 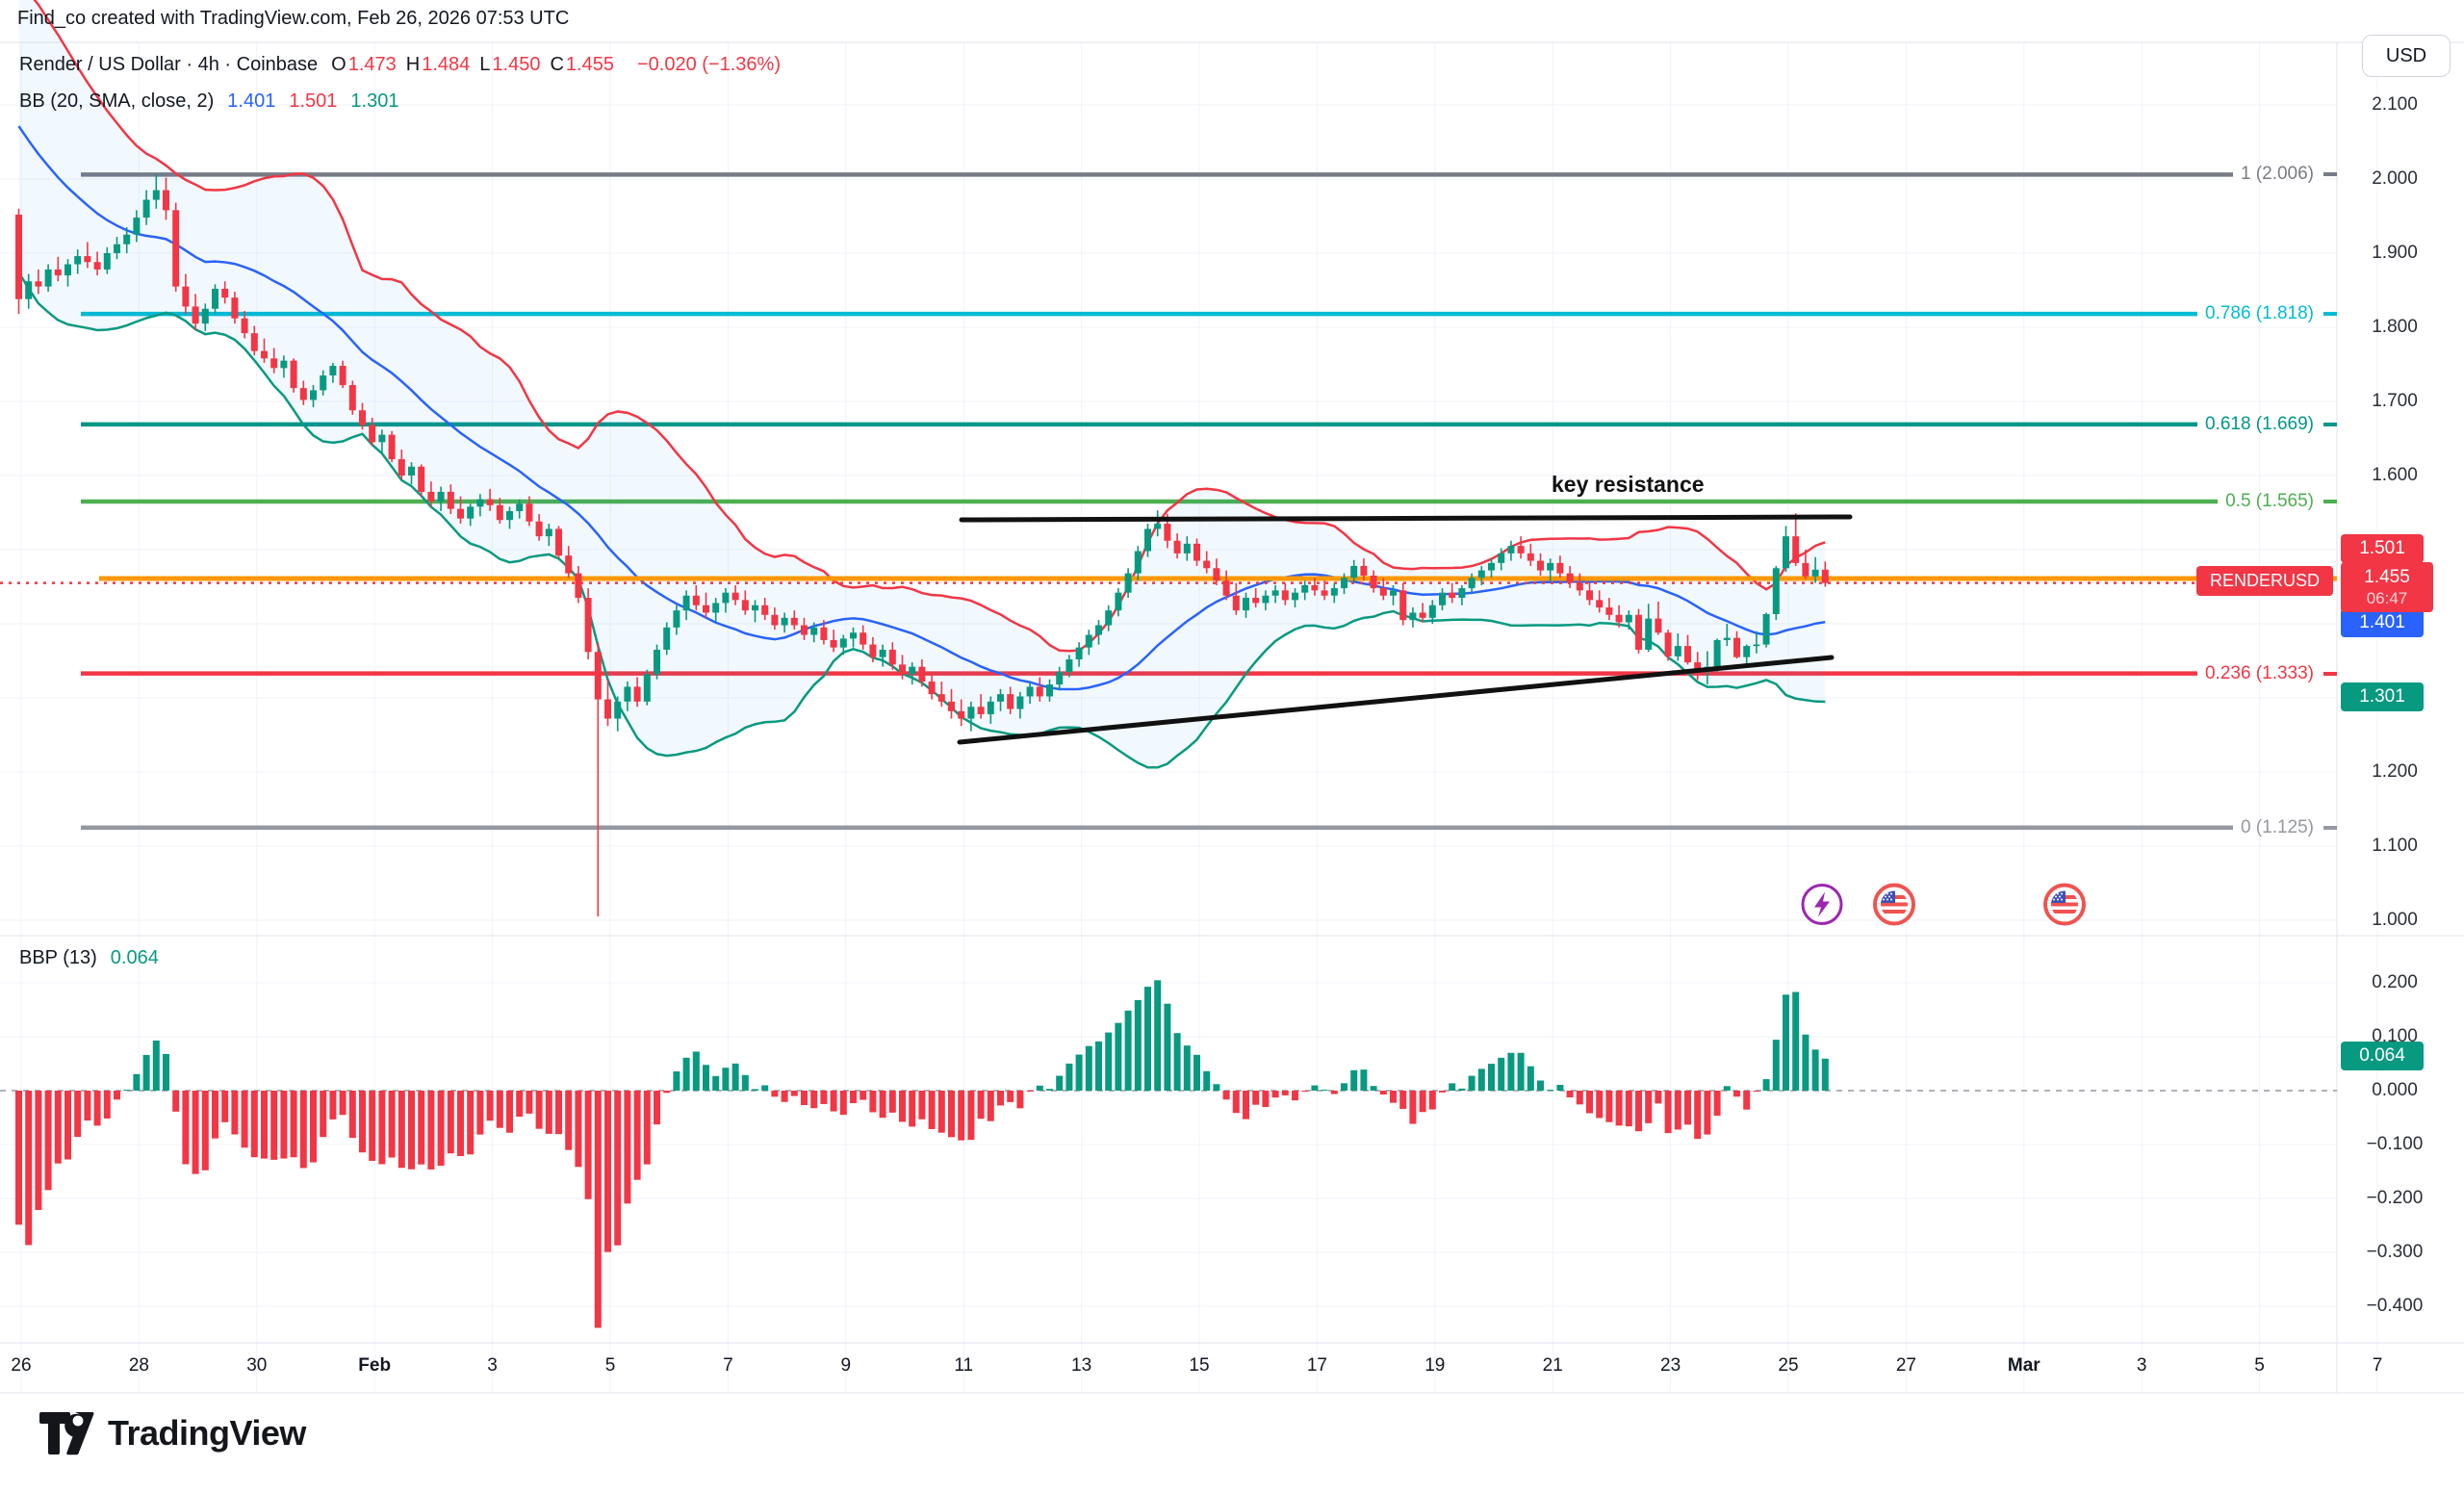 What do you see at coordinates (2270, 501) in the screenshot?
I see `fib-level-label: 0.5 (1.565)` at bounding box center [2270, 501].